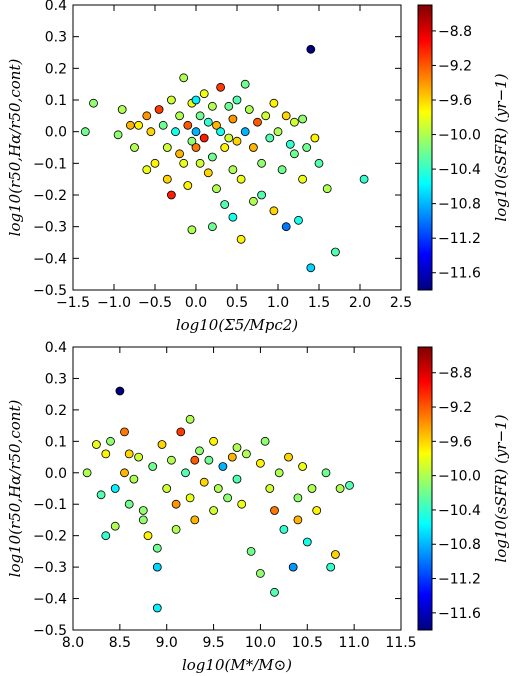 This screenshot has width=520, height=676. Describe the element at coordinates (400, 643) in the screenshot. I see `x-tick-label: 11.5` at that location.